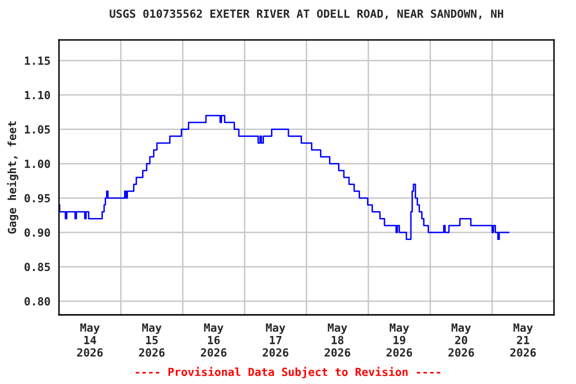 Image resolution: width=576 pixels, height=384 pixels. What do you see at coordinates (275, 340) in the screenshot?
I see `x-tick-label: May 17 2026` at bounding box center [275, 340].